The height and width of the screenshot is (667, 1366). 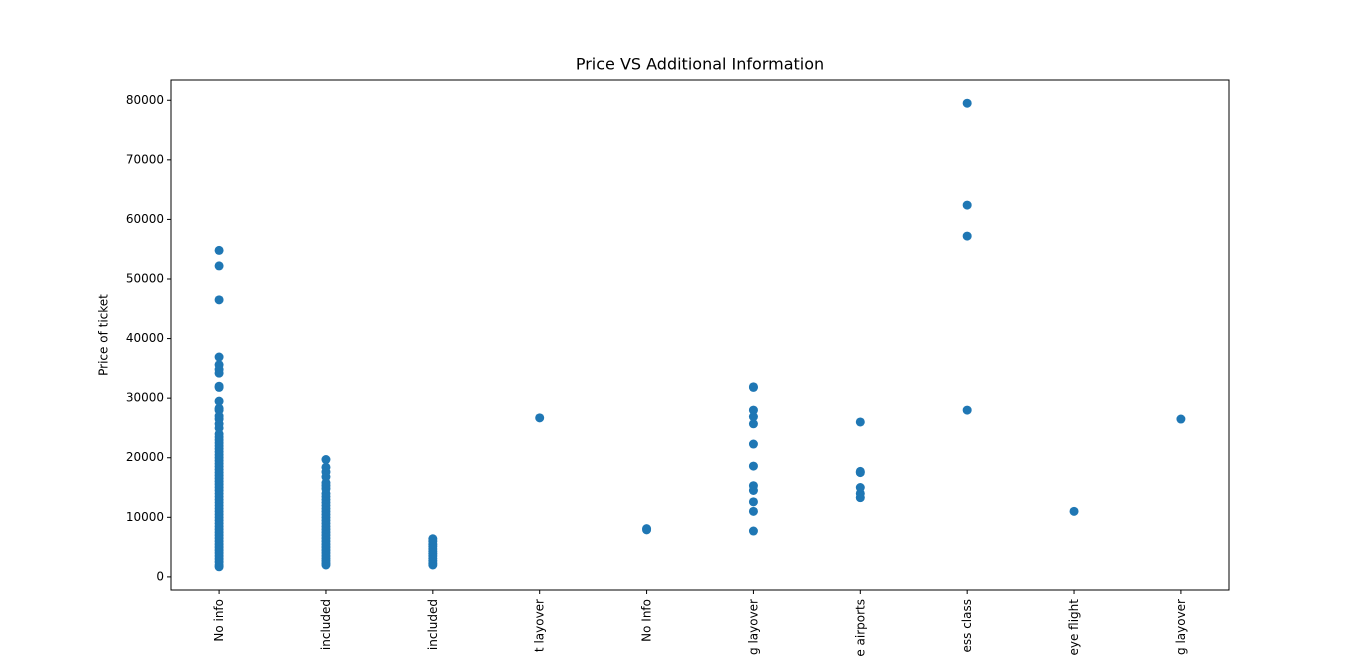 What do you see at coordinates (145, 219) in the screenshot?
I see `y-tick-label: 60000` at bounding box center [145, 219].